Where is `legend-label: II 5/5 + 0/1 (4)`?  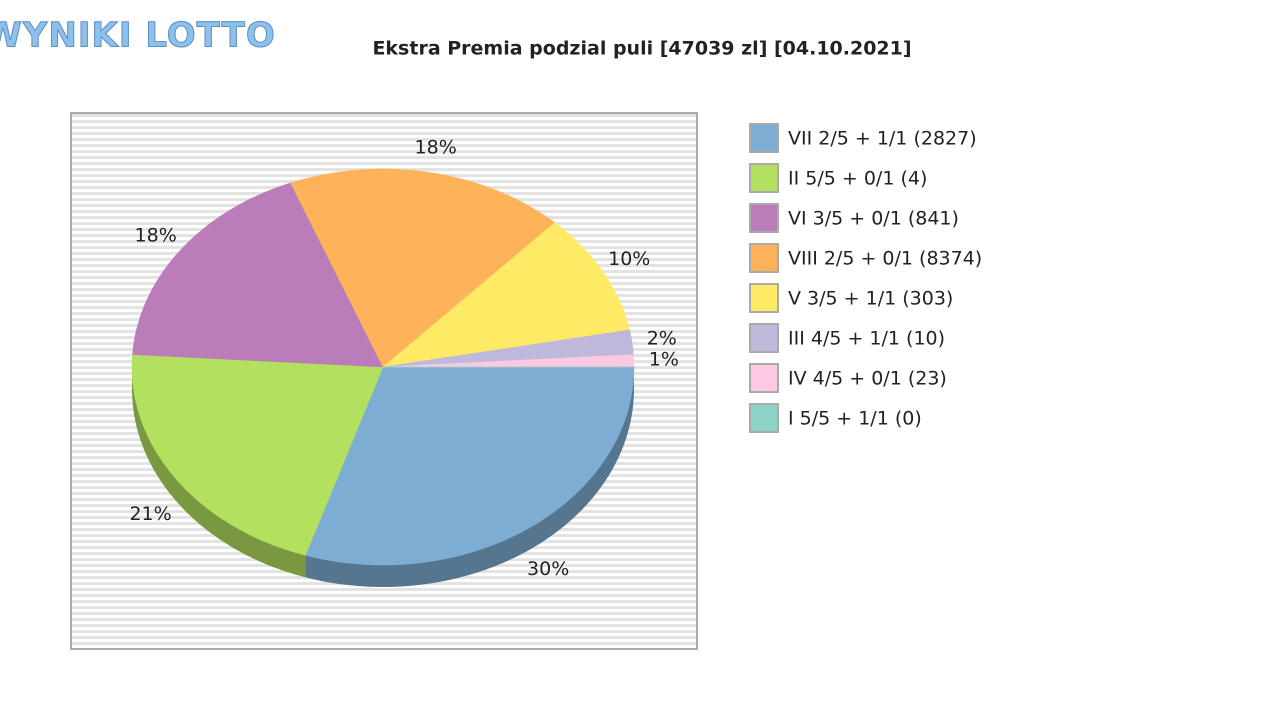
legend-label: II 5/5 + 0/1 (4) is located at coordinates (857, 179).